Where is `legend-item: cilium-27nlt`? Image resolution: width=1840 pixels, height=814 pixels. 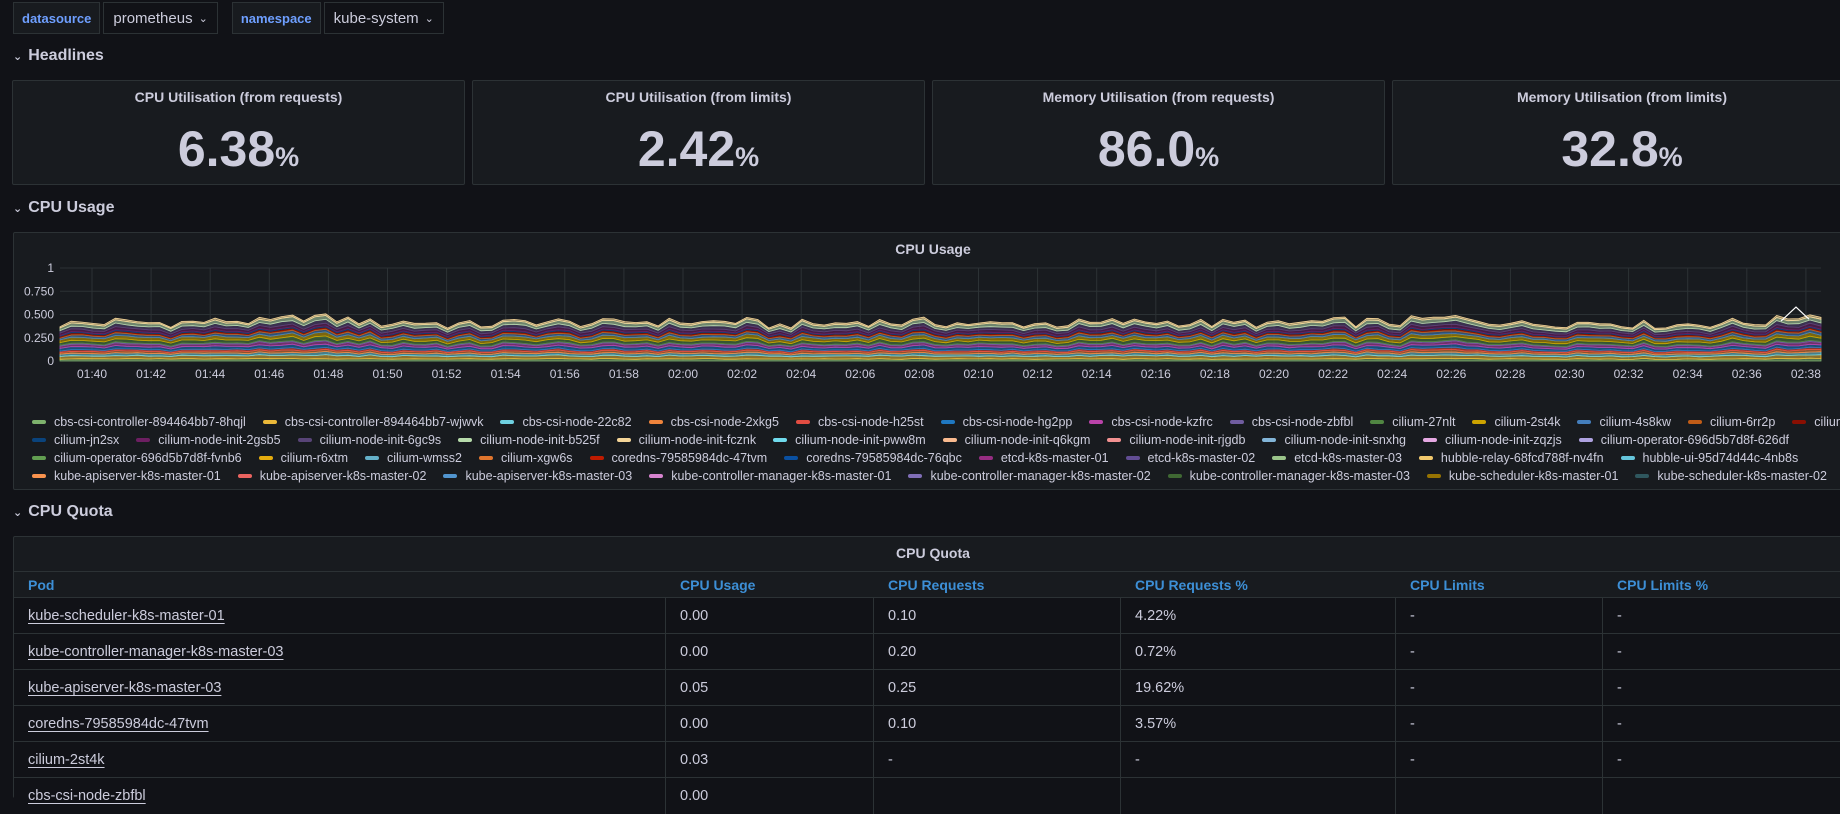 legend-item: cilium-27nlt is located at coordinates (1412, 422).